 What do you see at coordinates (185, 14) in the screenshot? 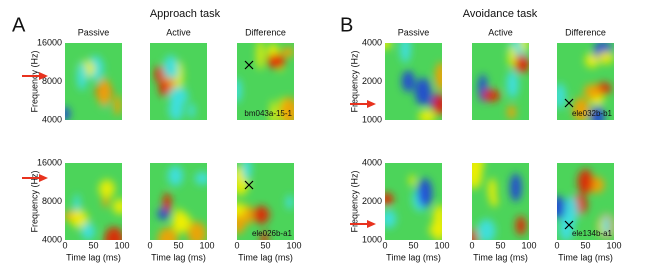
I see `panel-title: Approach task` at bounding box center [185, 14].